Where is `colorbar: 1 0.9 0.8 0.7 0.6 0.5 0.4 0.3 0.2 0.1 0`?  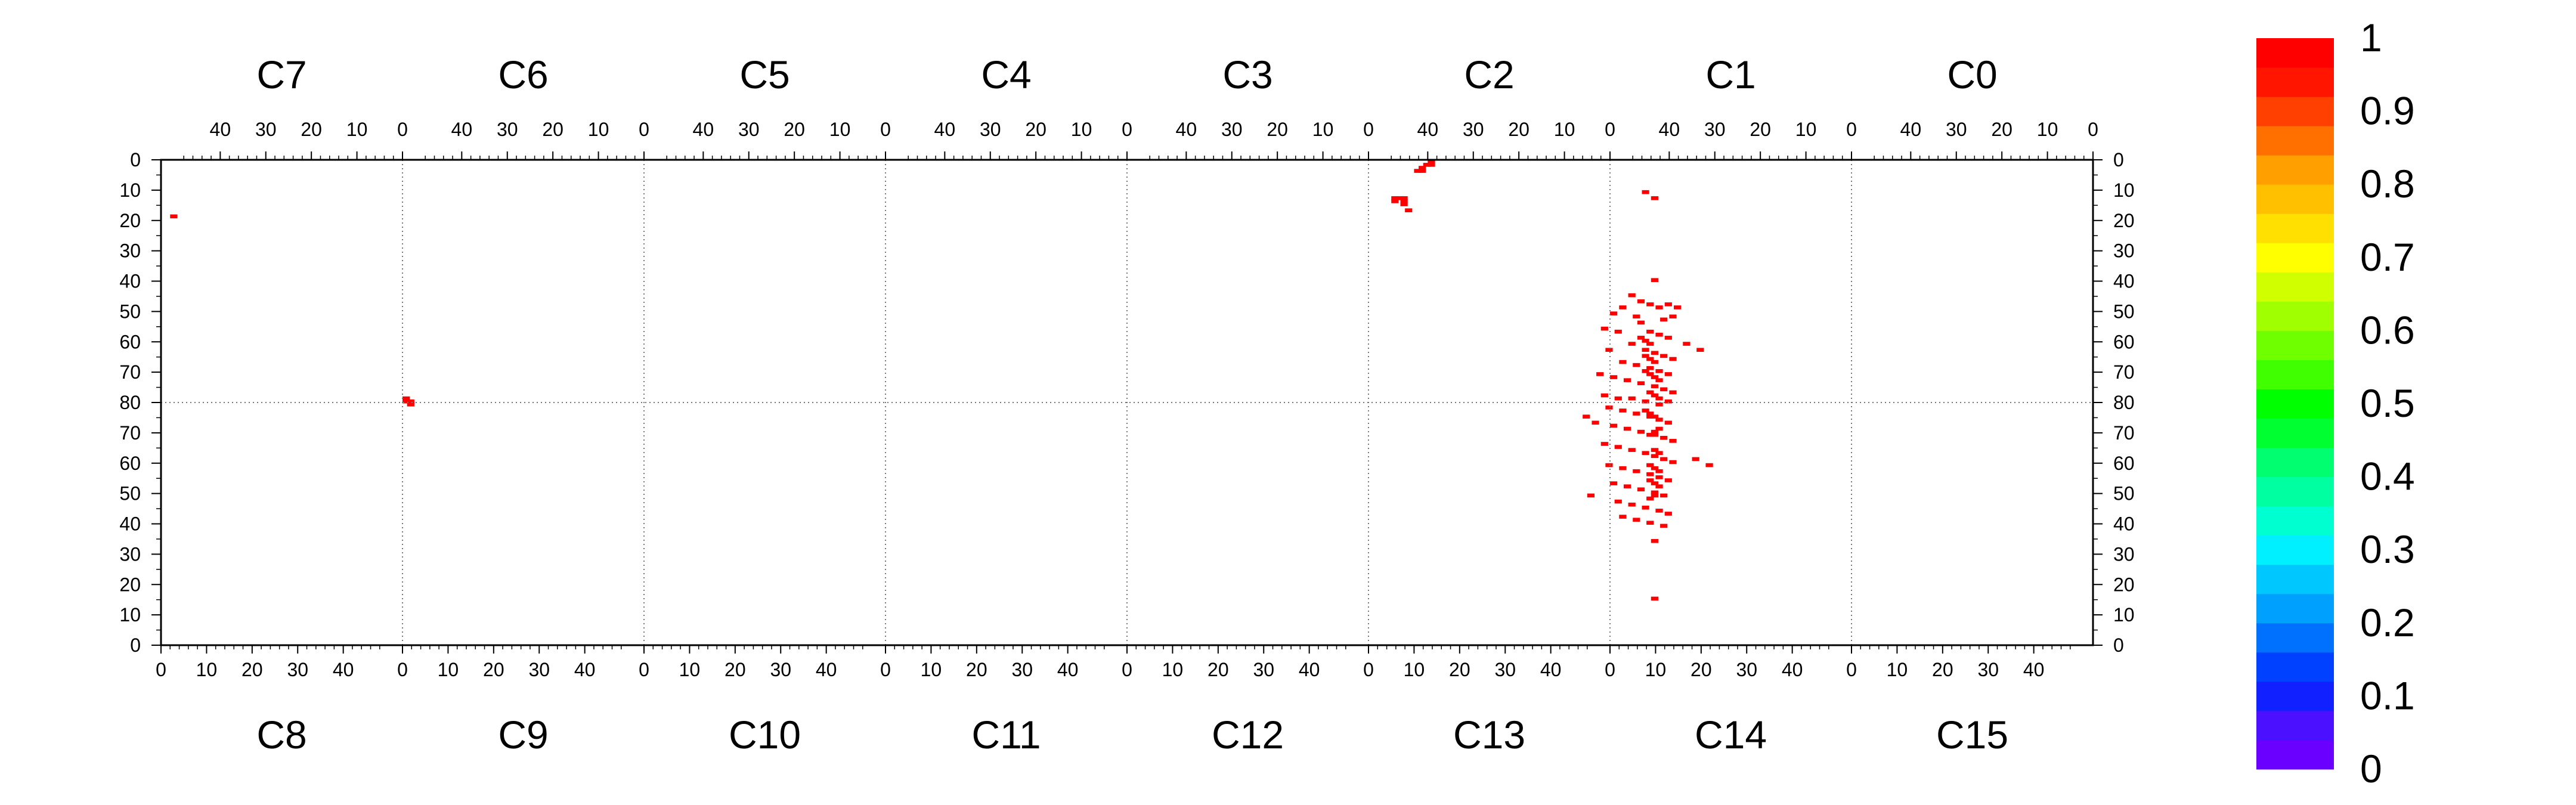 colorbar: 1 0.9 0.8 0.7 0.6 0.5 0.4 0.3 0.2 0.1 0 is located at coordinates (2336, 403).